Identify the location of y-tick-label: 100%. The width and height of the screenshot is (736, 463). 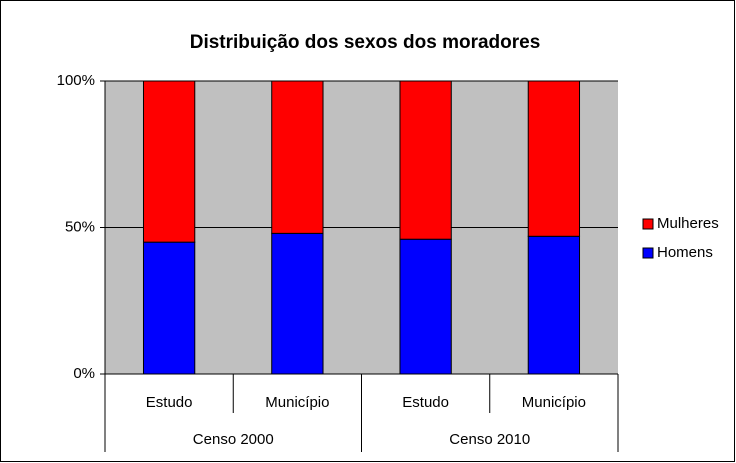
(76, 80).